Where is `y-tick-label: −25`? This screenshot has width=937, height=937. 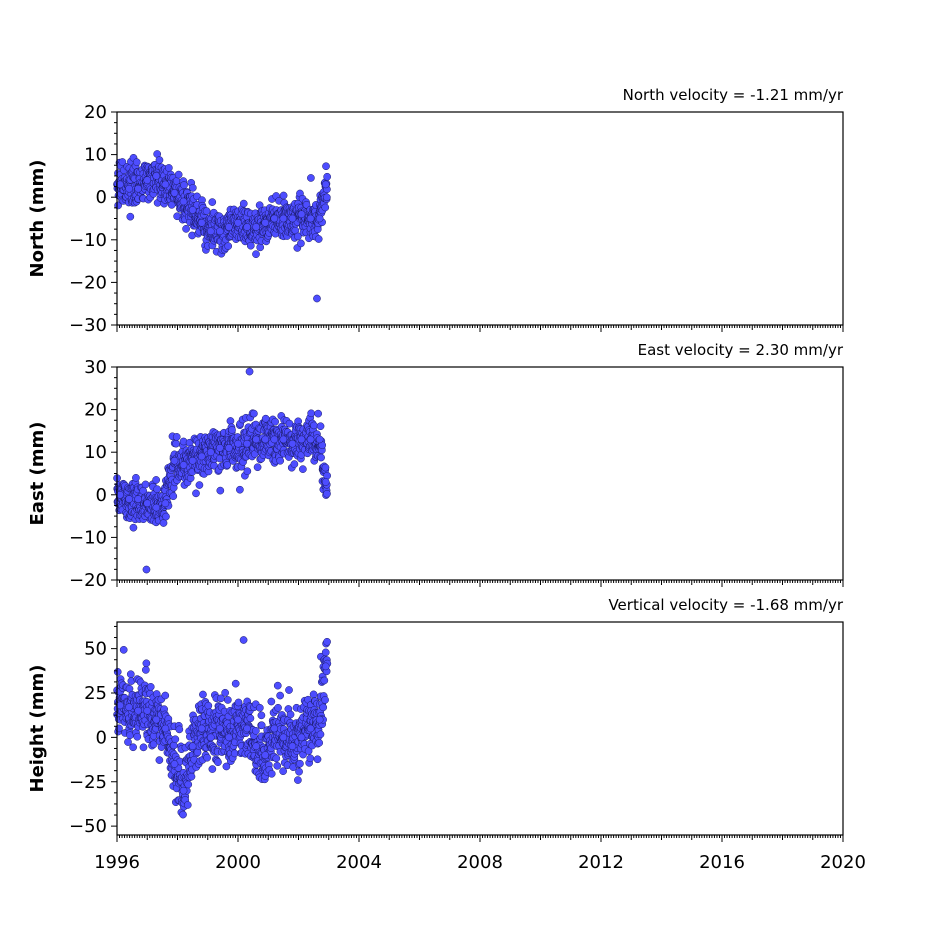
y-tick-label: −25 is located at coordinates (88, 782).